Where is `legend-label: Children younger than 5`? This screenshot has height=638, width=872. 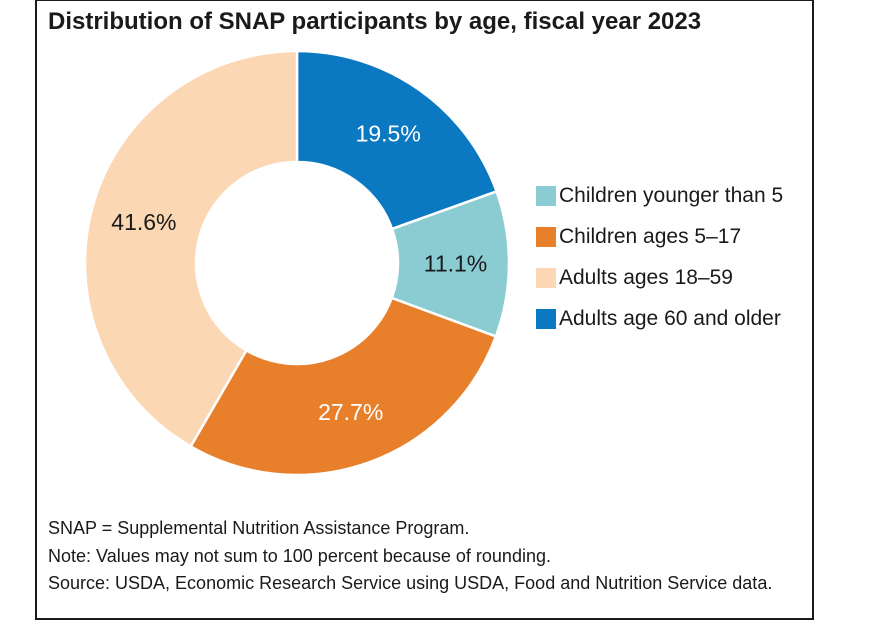 legend-label: Children younger than 5 is located at coordinates (671, 195).